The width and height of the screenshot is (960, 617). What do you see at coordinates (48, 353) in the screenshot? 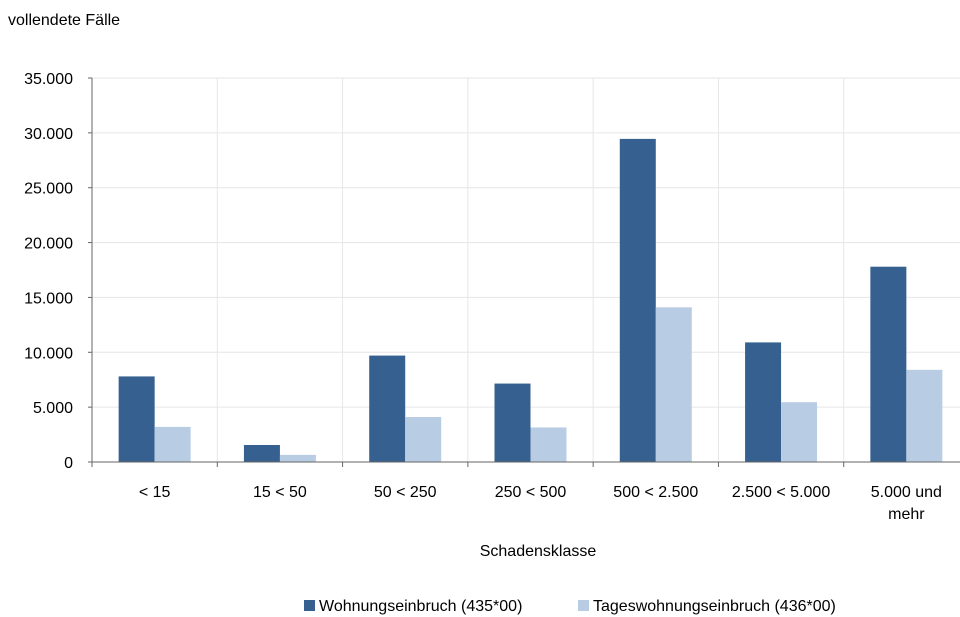
I see `y-tick-label: 10.000` at bounding box center [48, 353].